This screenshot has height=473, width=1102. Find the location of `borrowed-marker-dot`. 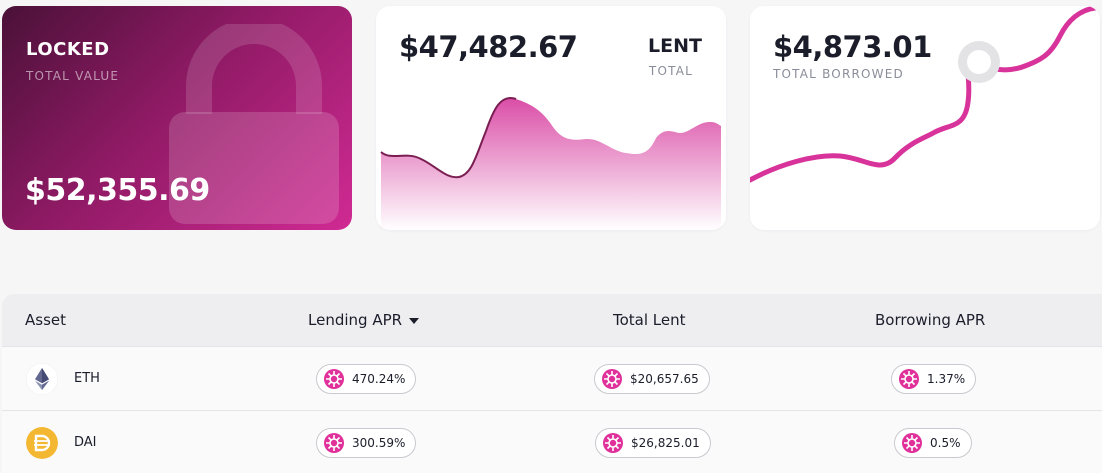

borrowed-marker-dot is located at coordinates (979, 62).